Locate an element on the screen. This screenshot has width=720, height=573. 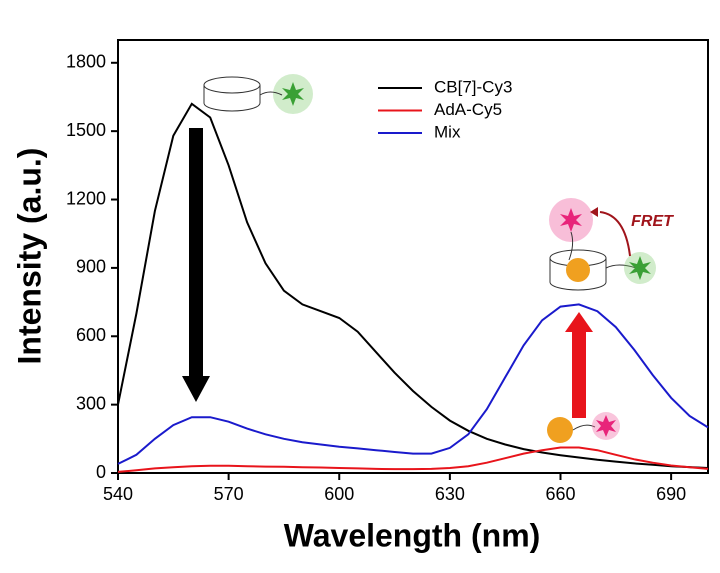
x-tick-label: 540 is located at coordinates (118, 494).